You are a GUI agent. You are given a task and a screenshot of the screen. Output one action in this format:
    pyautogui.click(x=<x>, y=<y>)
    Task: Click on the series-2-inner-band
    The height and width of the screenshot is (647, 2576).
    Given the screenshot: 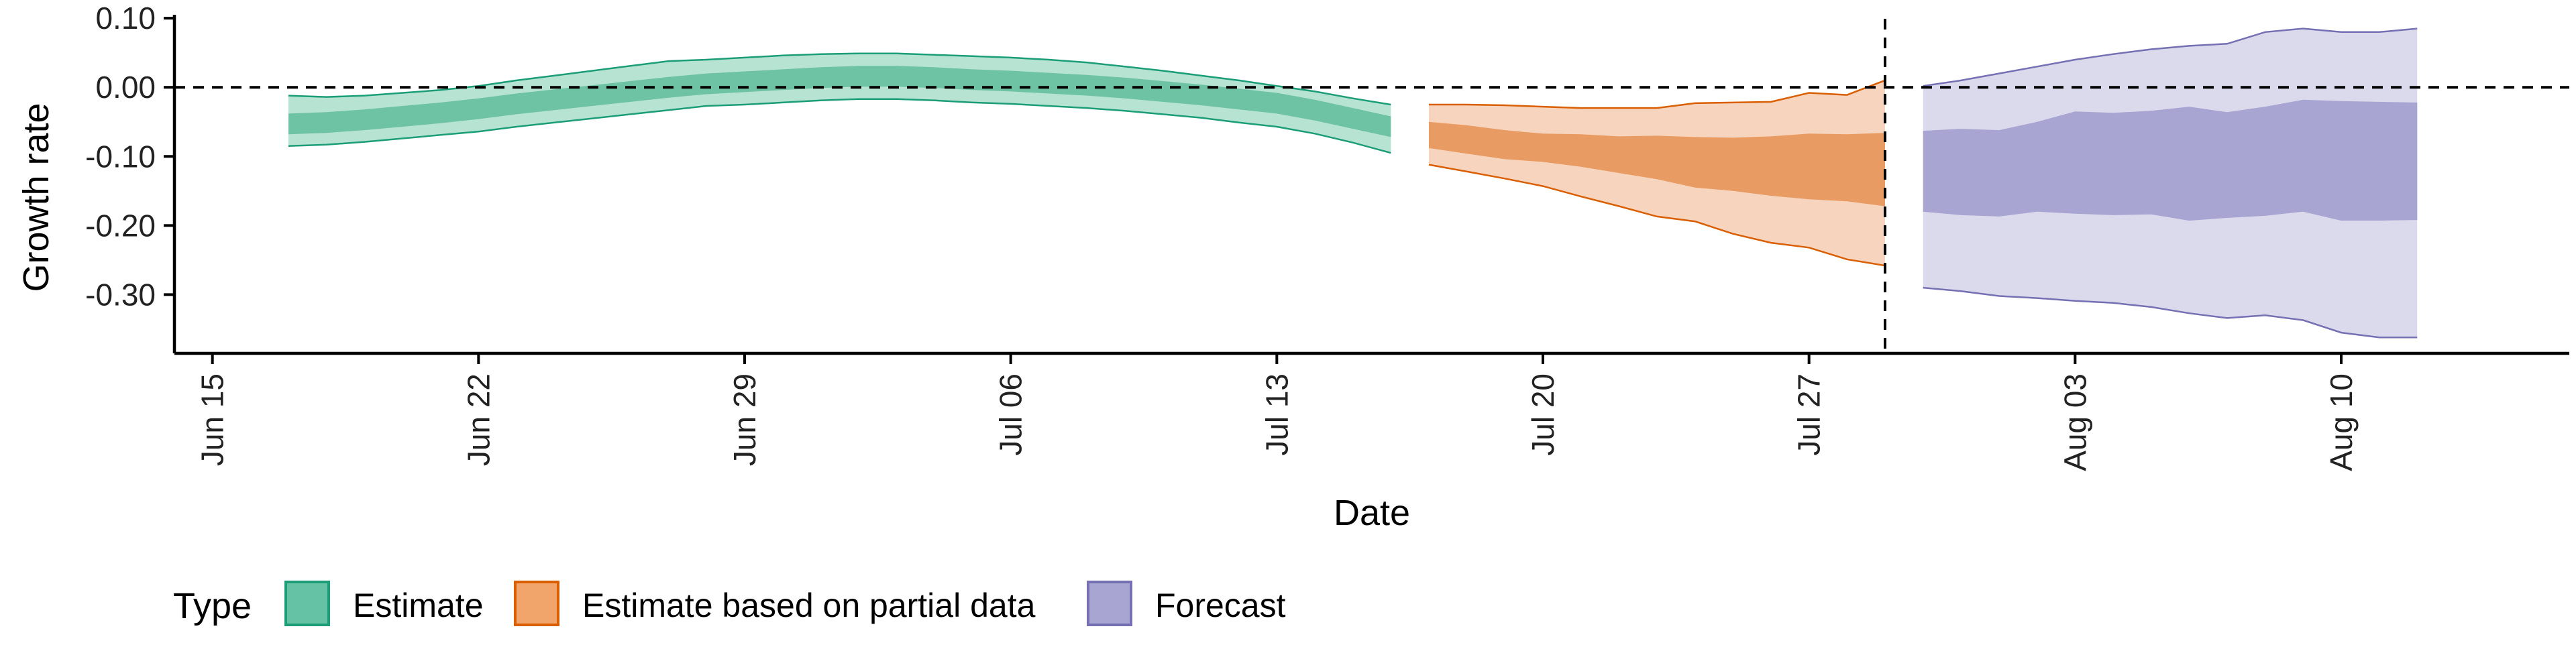 What is the action you would take?
    pyautogui.click(x=2170, y=160)
    